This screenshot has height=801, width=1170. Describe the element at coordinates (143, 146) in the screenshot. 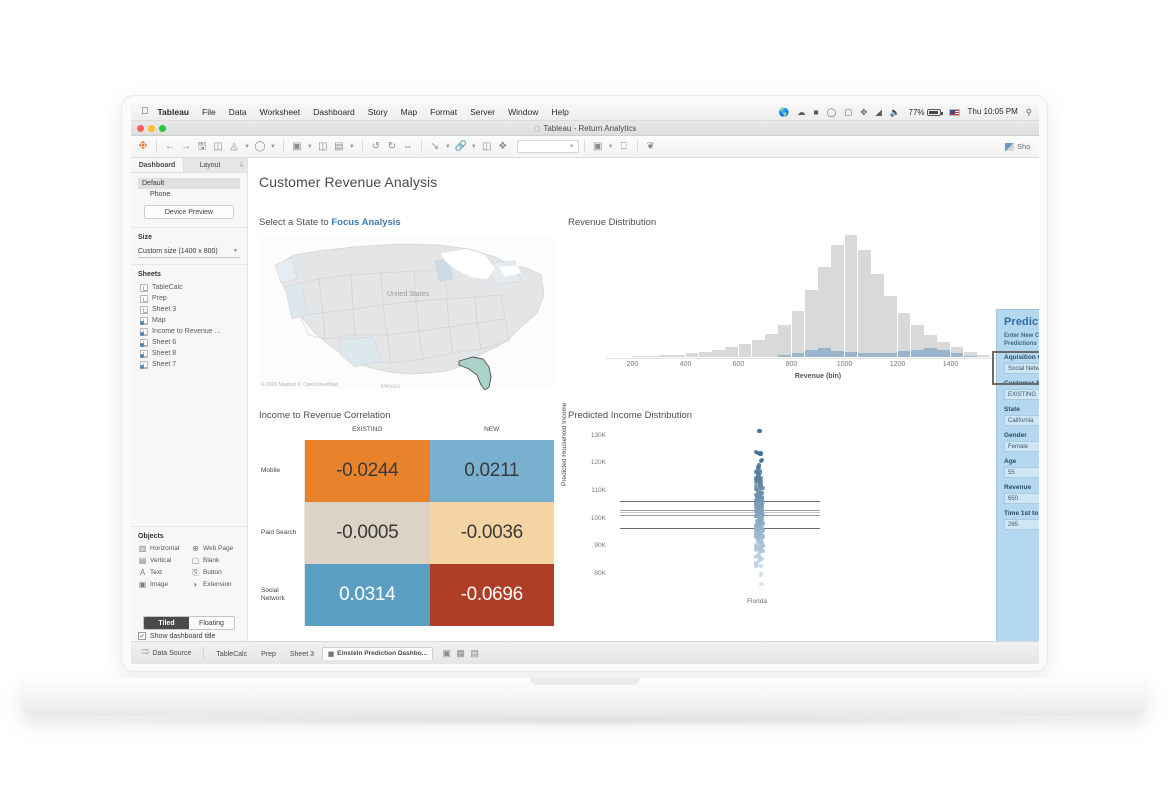

I see `tableau-logo-icon: ❉` at that location.